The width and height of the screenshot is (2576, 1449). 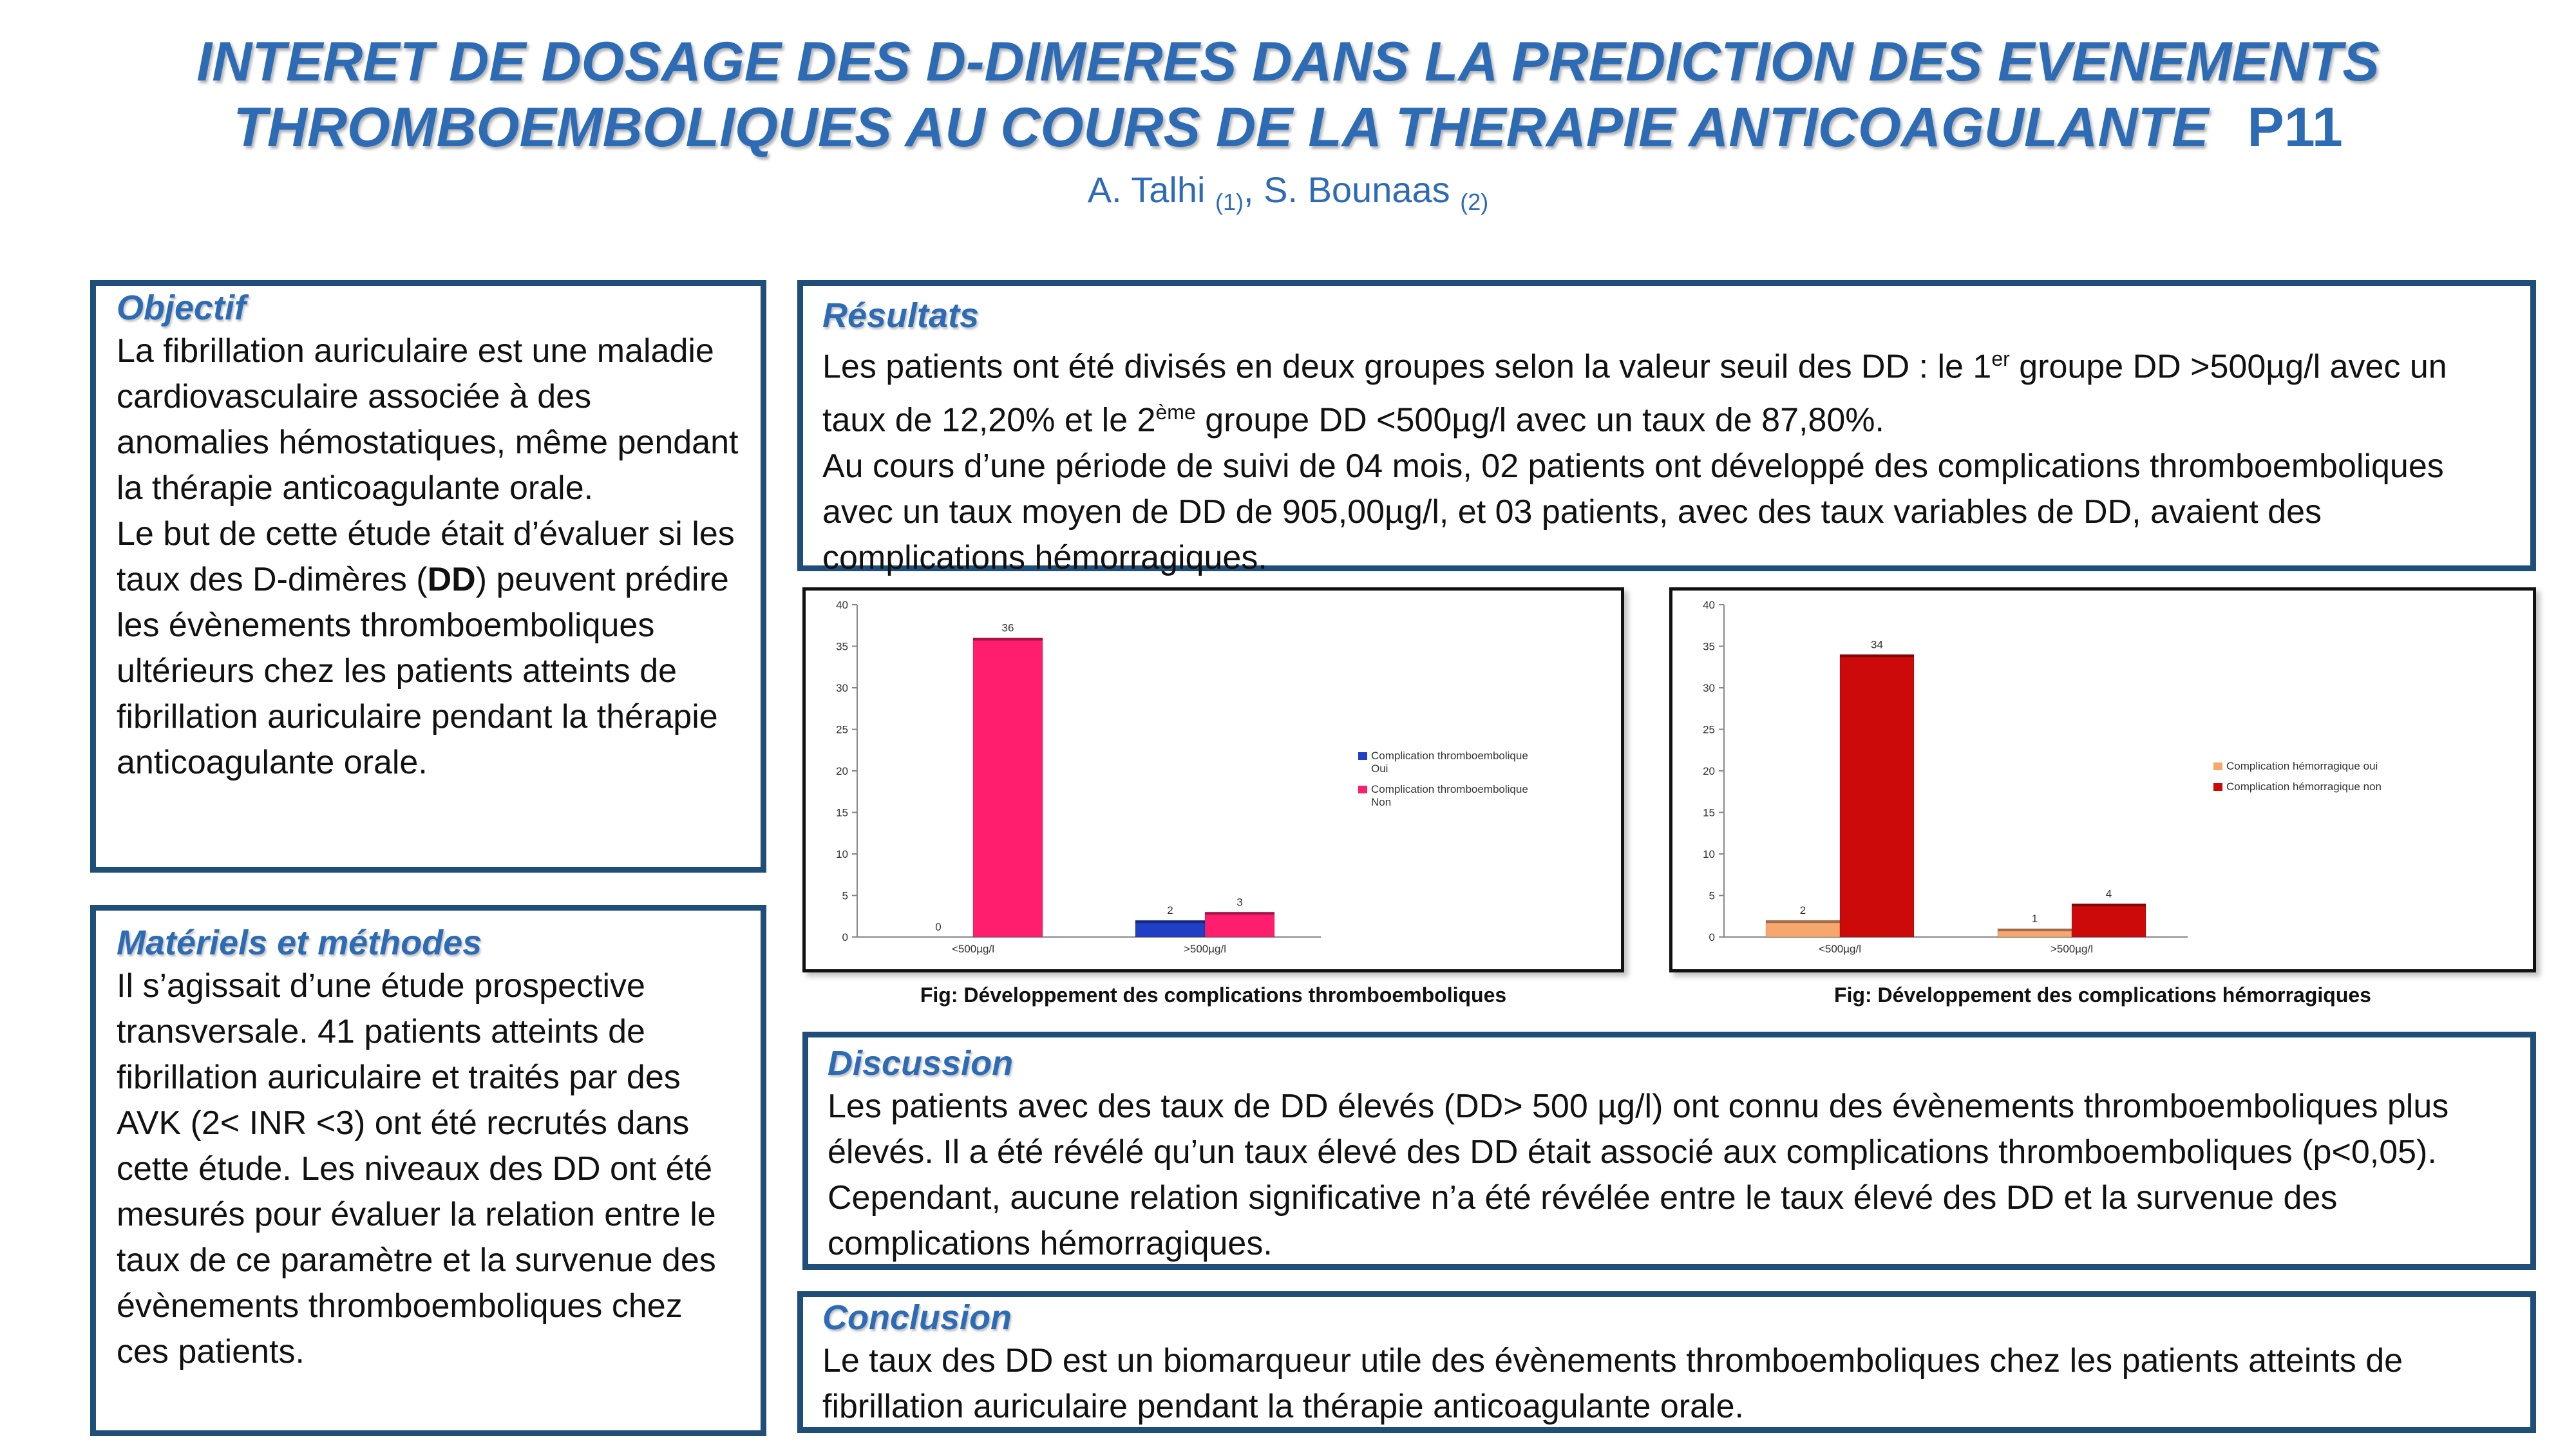 I want to click on author-1: A. Talhi, so click(x=1151, y=190).